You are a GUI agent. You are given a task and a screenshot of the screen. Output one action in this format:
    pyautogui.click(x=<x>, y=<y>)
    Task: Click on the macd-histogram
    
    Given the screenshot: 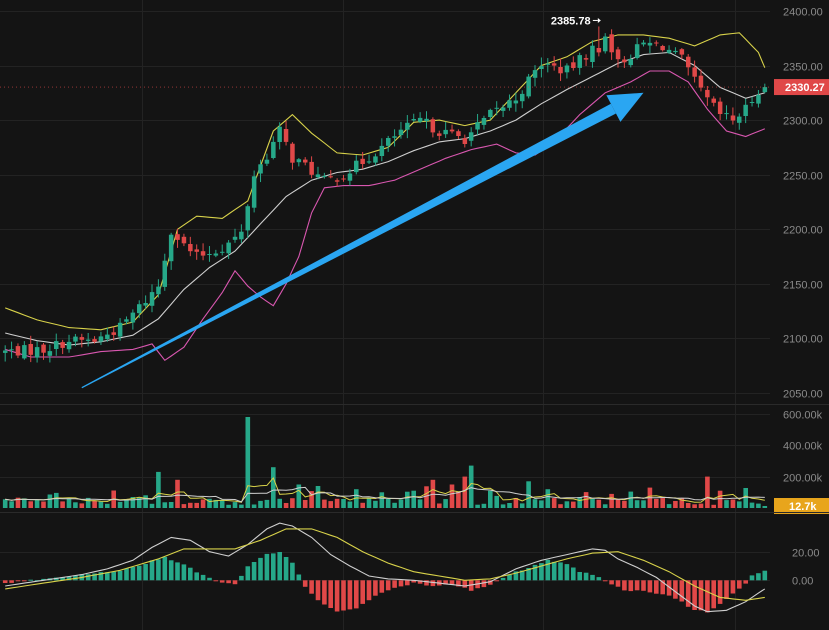 What is the action you would take?
    pyautogui.click(x=385, y=582)
    